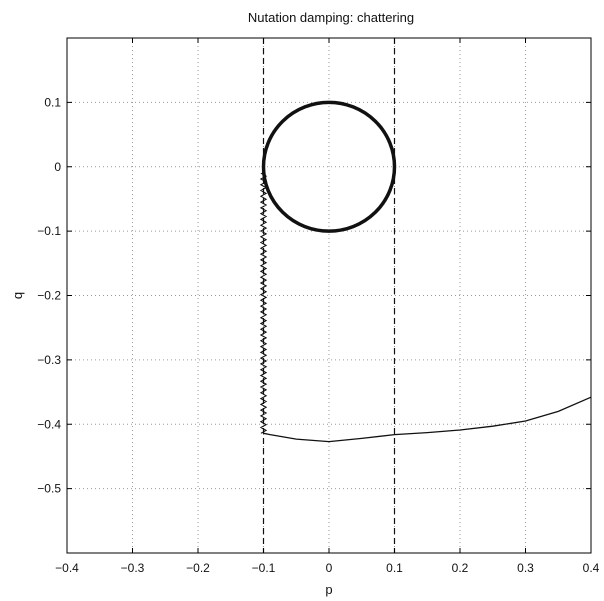 The width and height of the screenshot is (604, 601). I want to click on y-axis-label: q, so click(17, 295).